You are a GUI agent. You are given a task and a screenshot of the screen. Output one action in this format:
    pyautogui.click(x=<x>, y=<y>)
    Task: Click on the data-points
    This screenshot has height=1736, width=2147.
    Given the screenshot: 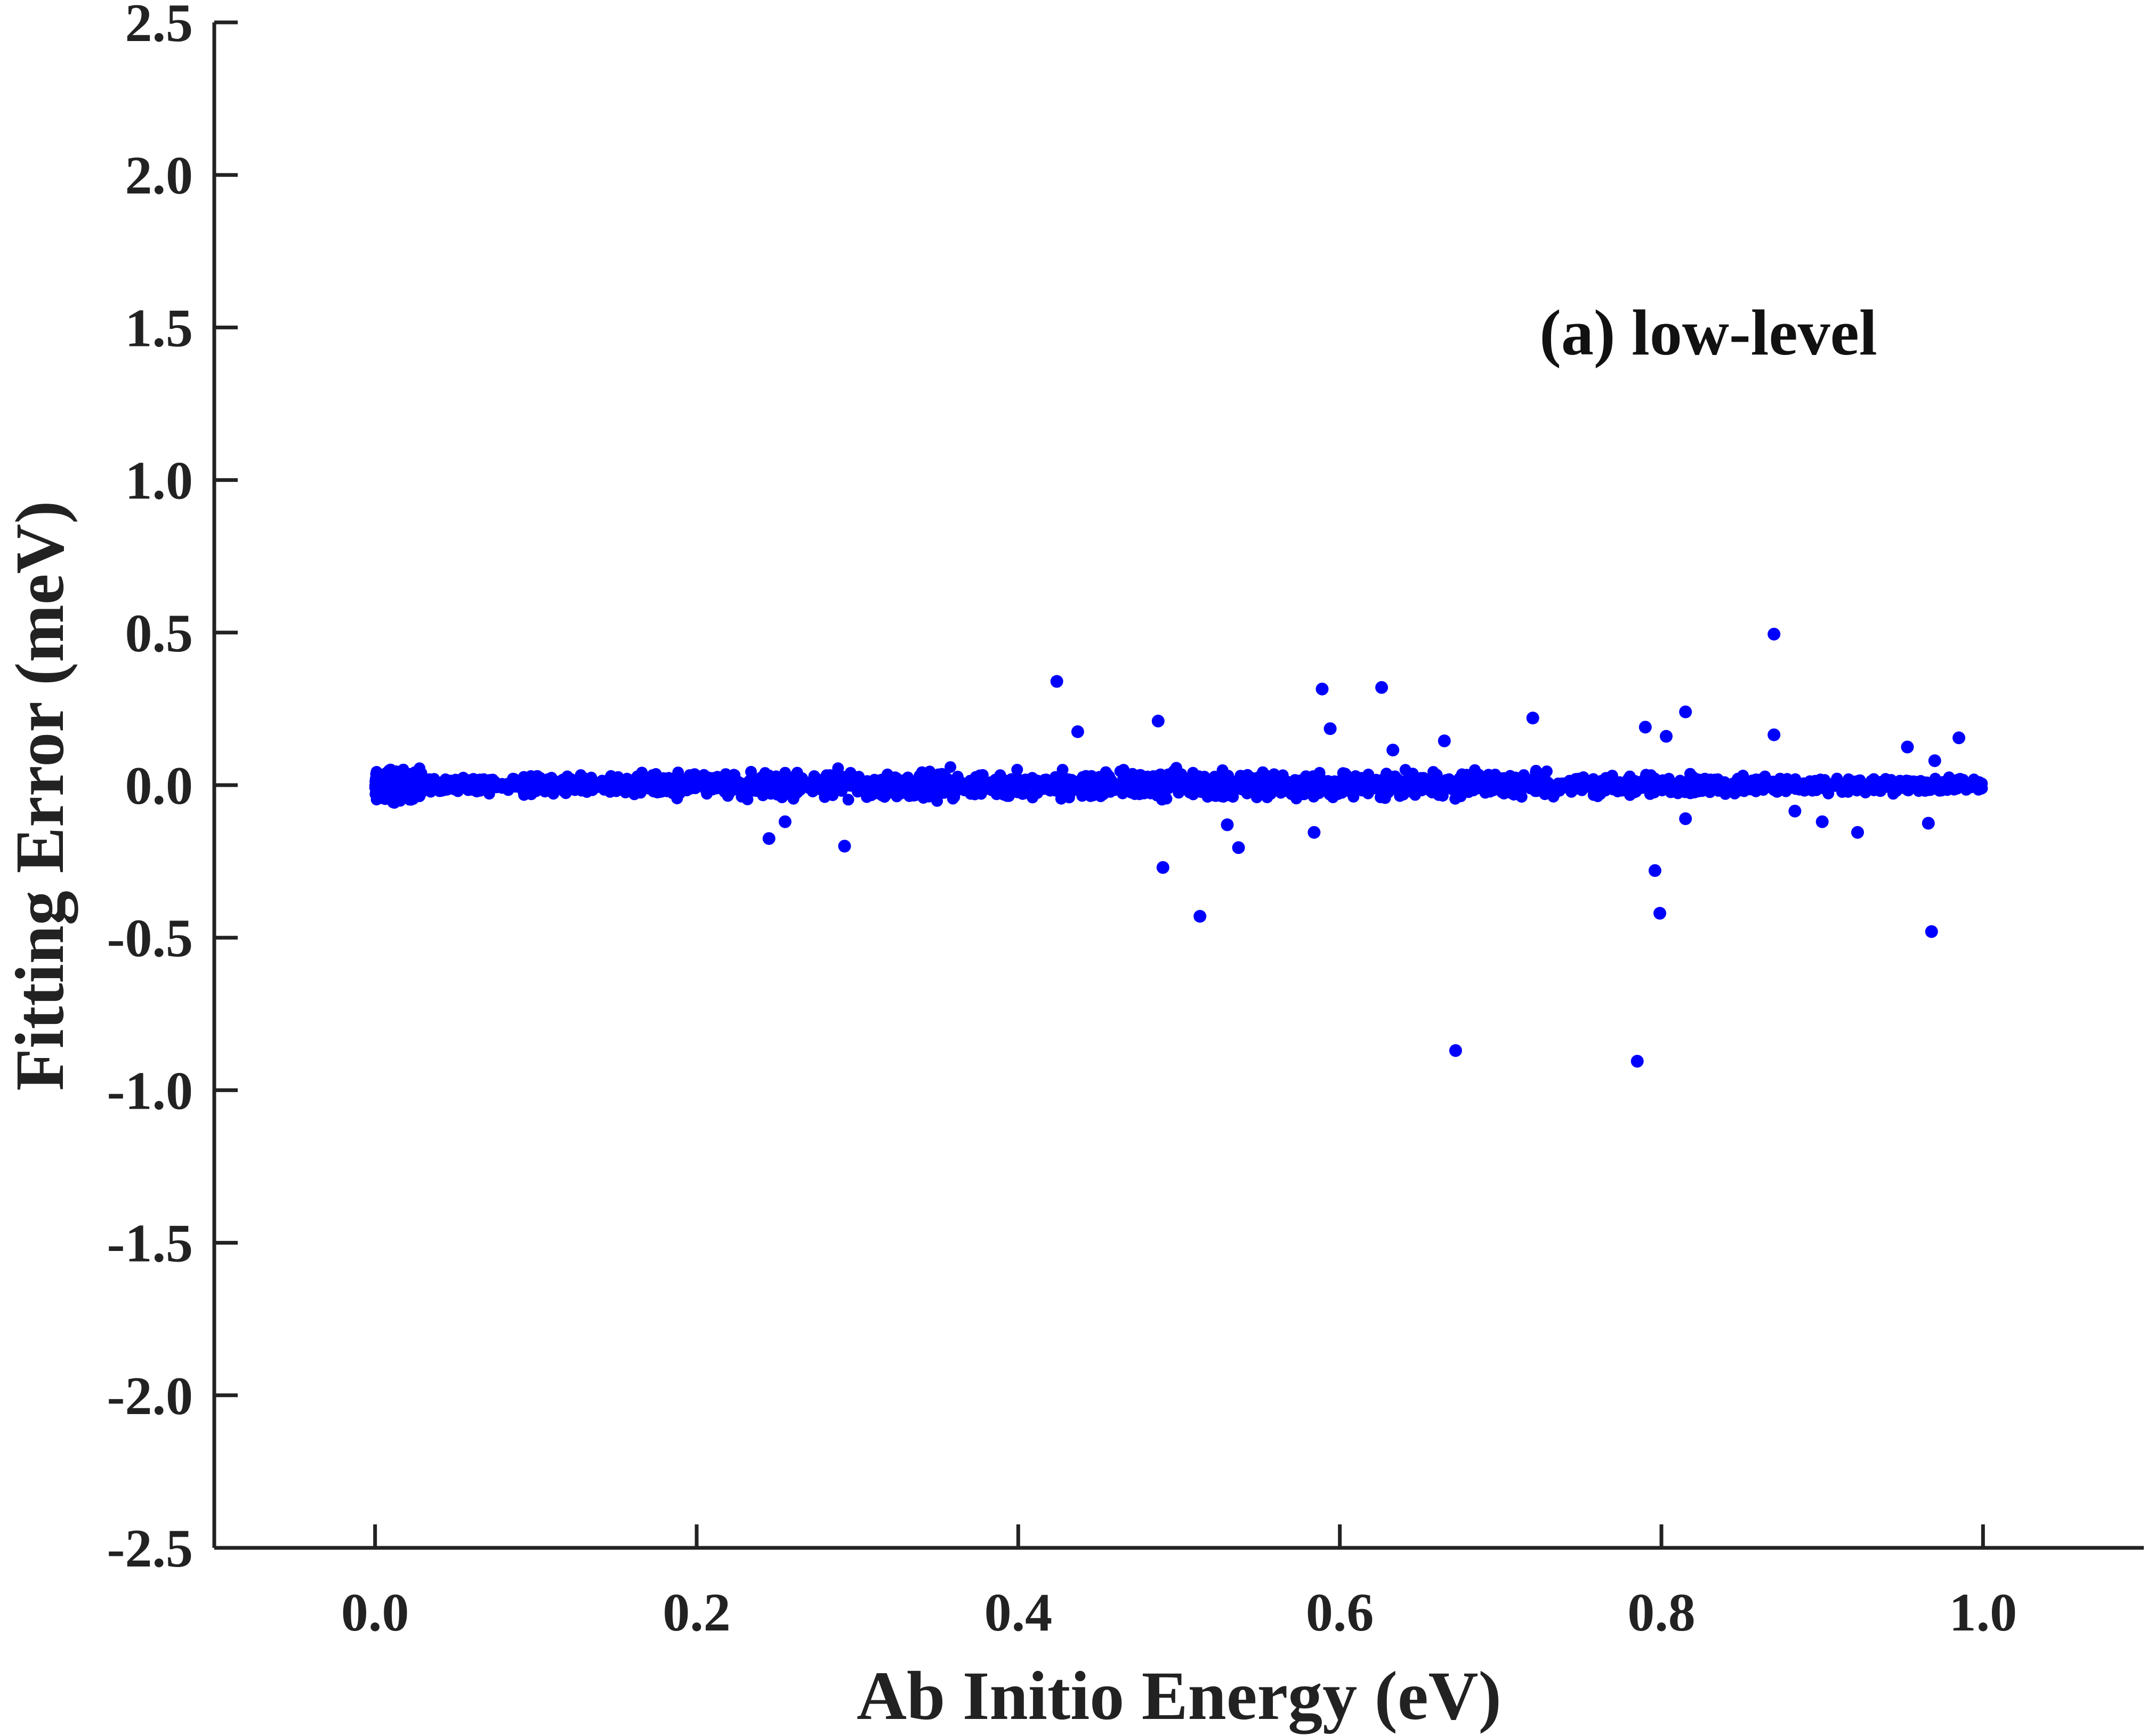 What is the action you would take?
    pyautogui.click(x=1364, y=847)
    